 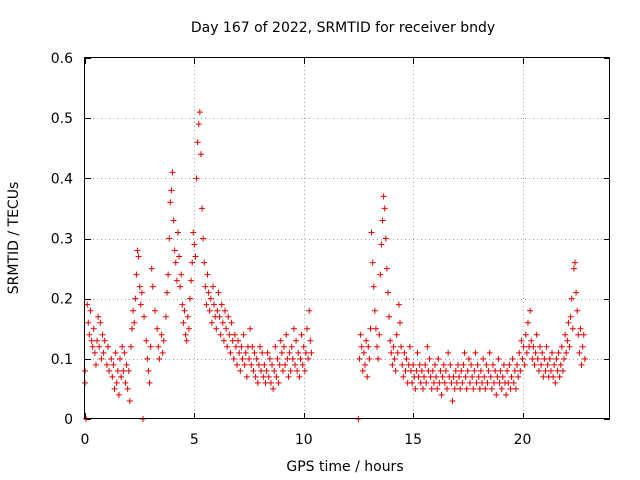 What do you see at coordinates (62, 179) in the screenshot?
I see `y-tick-label: 0.4` at bounding box center [62, 179].